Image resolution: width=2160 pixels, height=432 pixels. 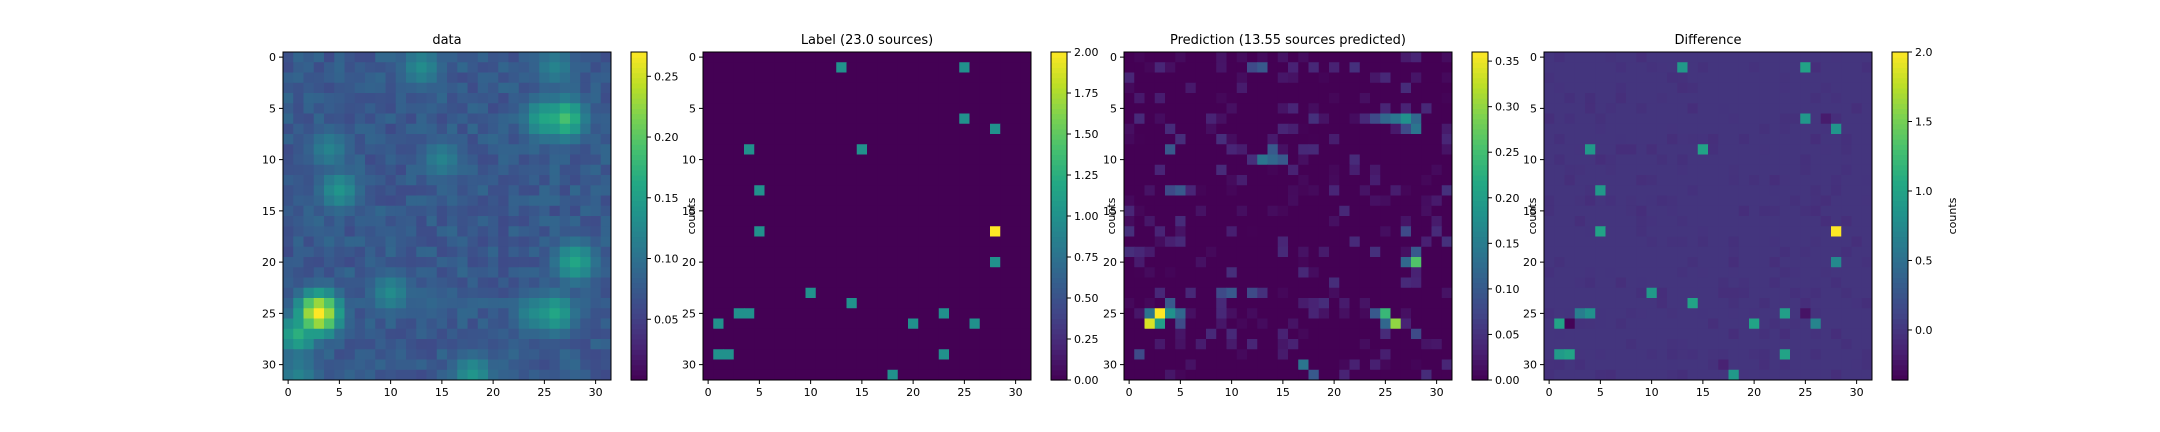 What do you see at coordinates (1283, 392) in the screenshot?
I see `x-tick-label: 15` at bounding box center [1283, 392].